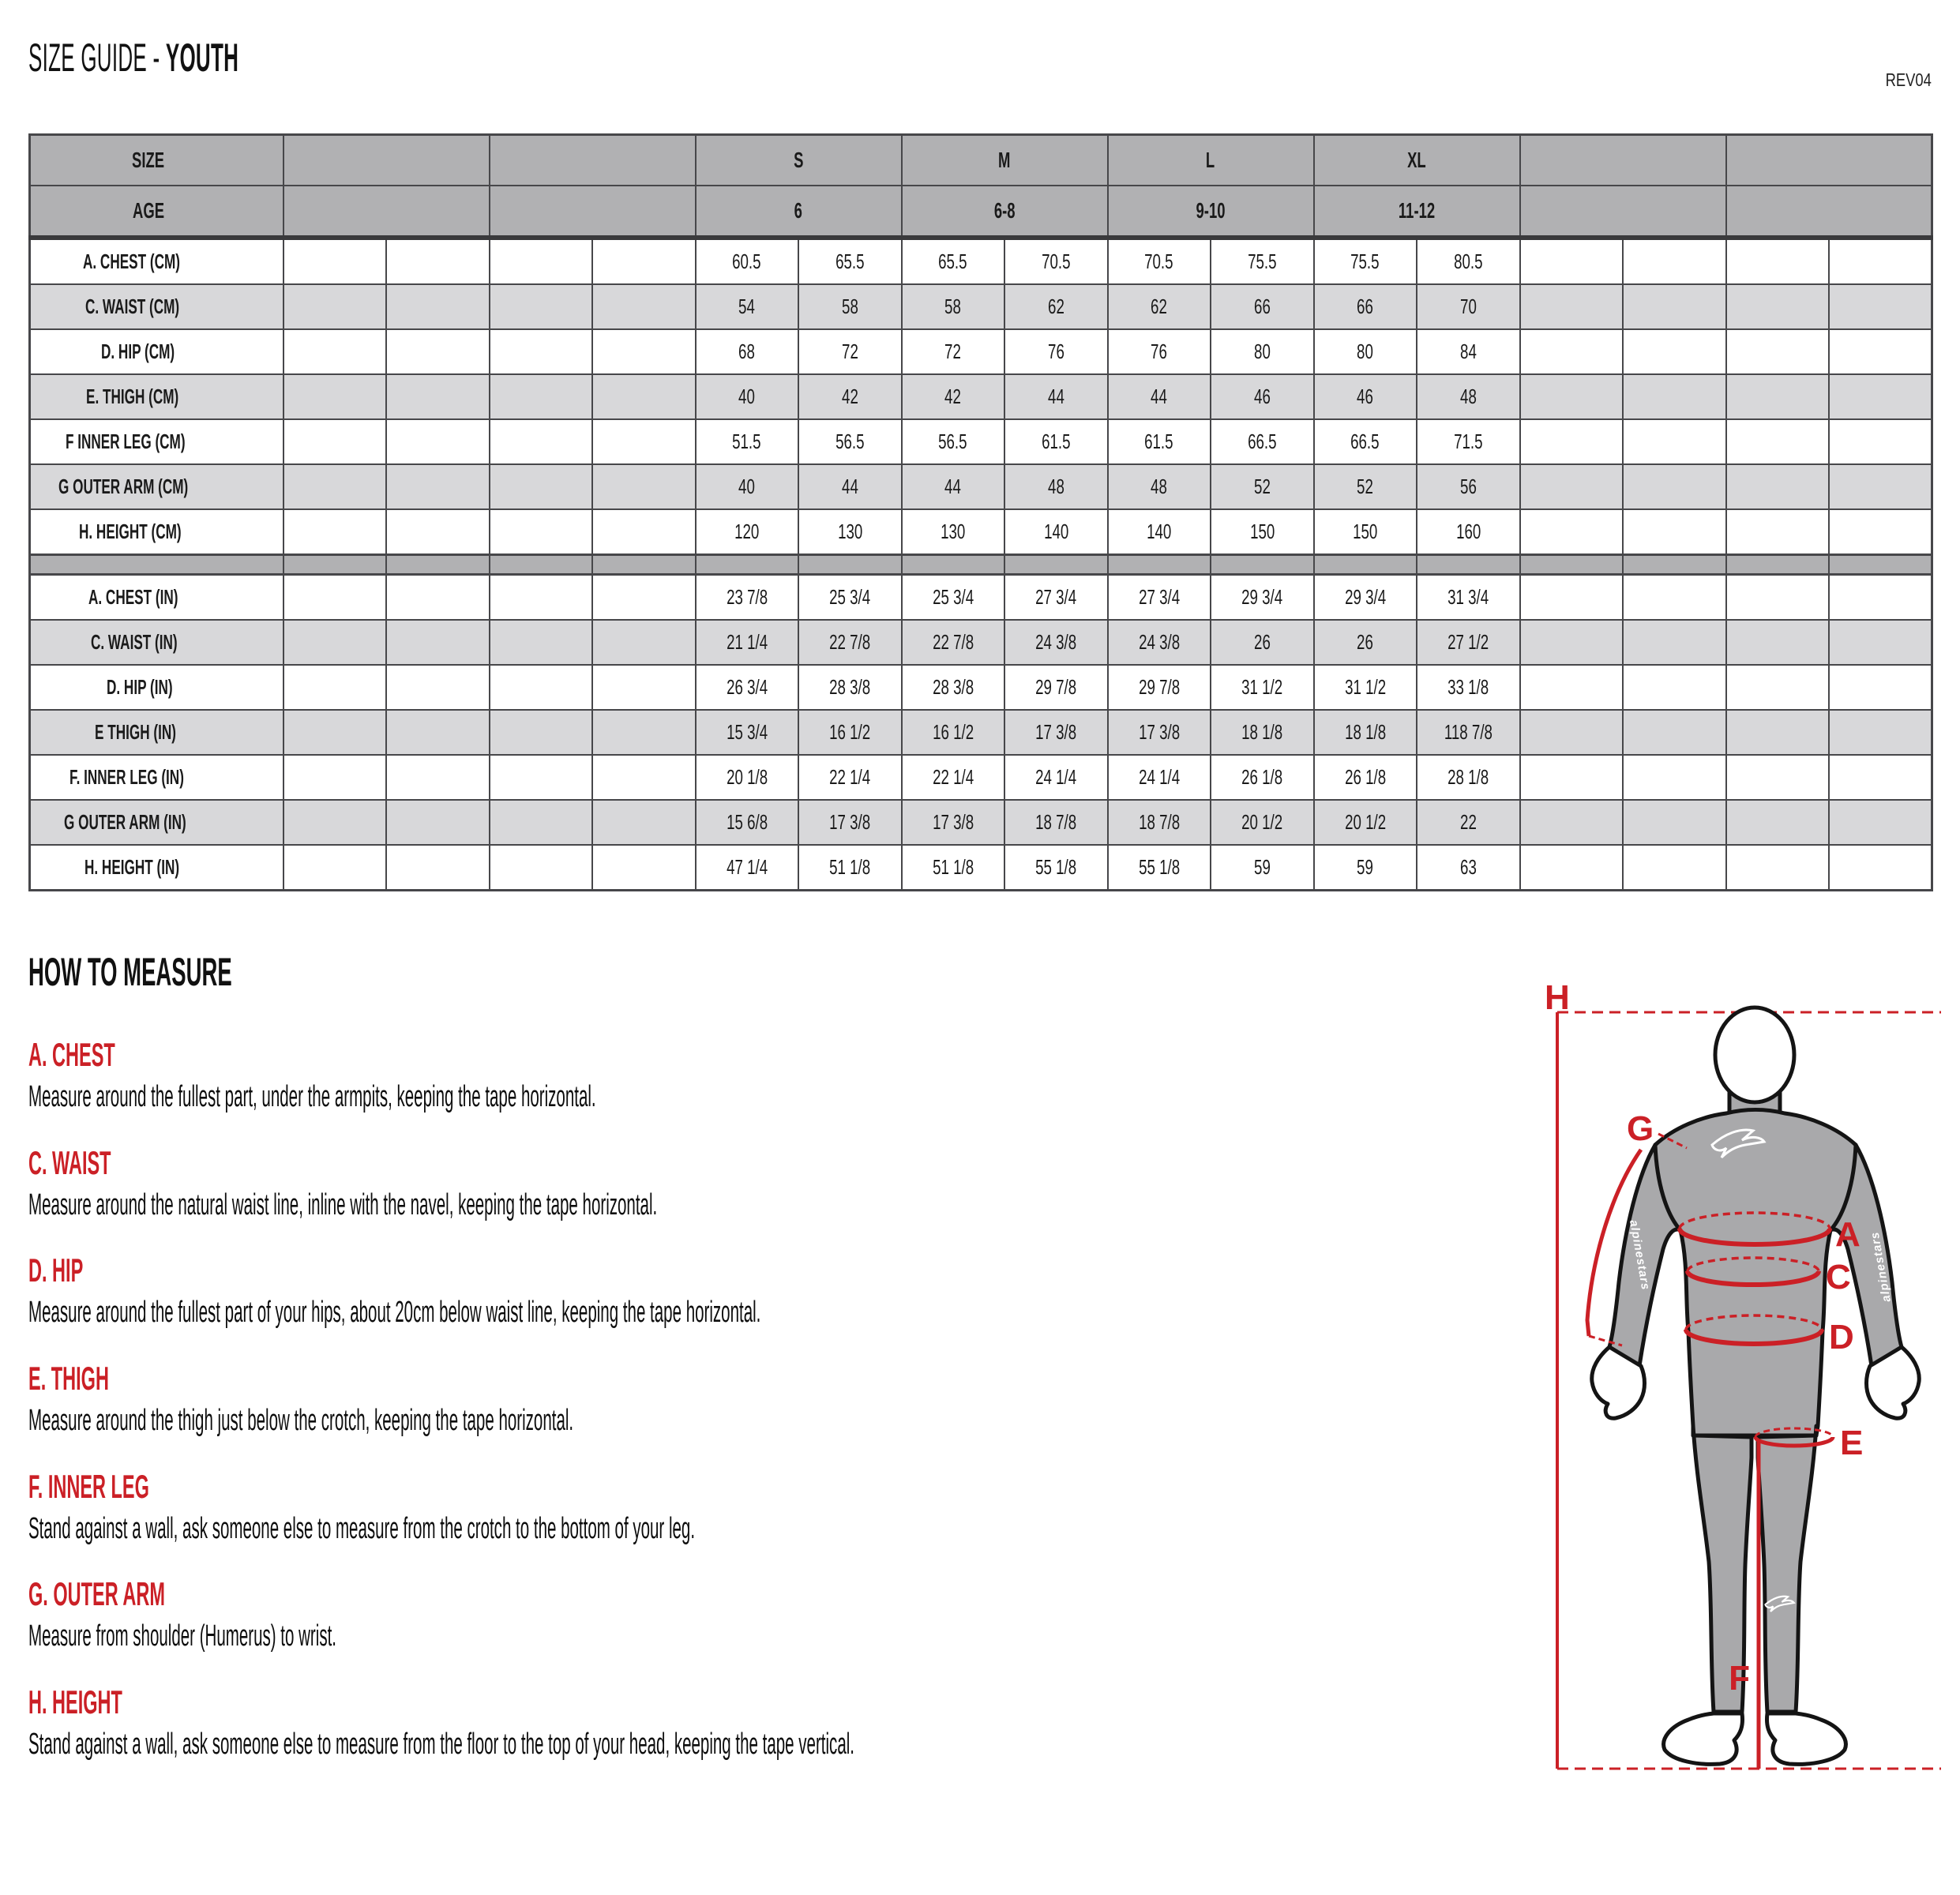 The image size is (1960, 1895). What do you see at coordinates (1807, 1739) in the screenshot?
I see `right-foot` at bounding box center [1807, 1739].